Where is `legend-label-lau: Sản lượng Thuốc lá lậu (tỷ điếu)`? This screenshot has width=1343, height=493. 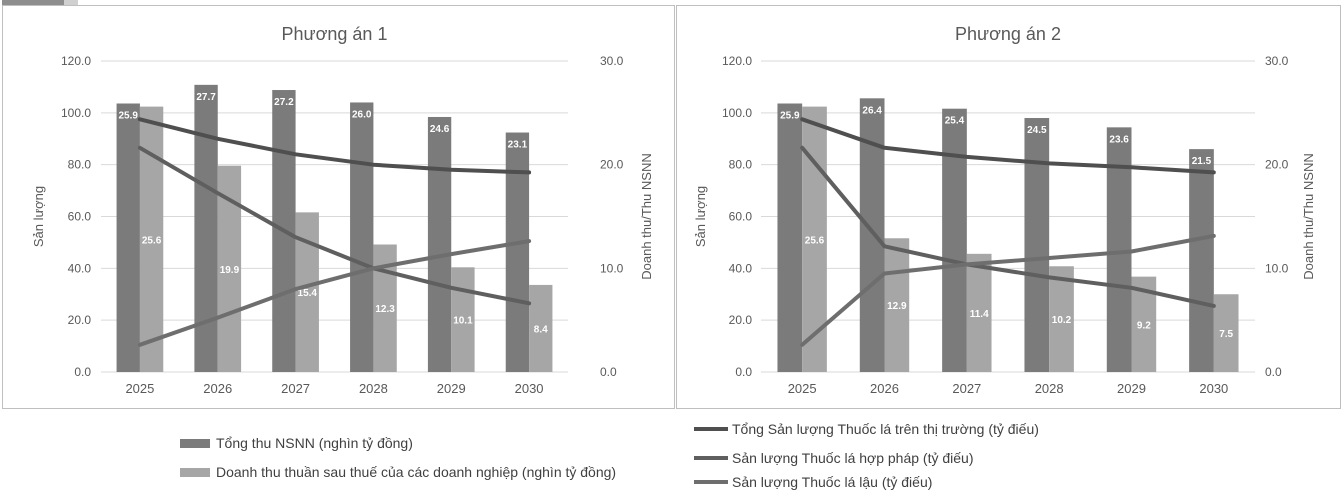 legend-label-lau: Sản lượng Thuốc lá lậu (tỷ điếu) is located at coordinates (832, 482).